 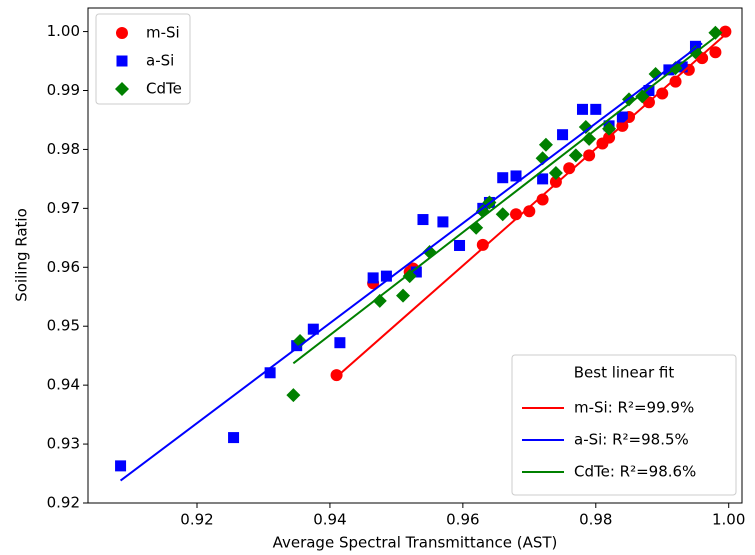 I want to click on x-axis-label: Average Spectral Transmittance (AST), so click(x=415, y=543).